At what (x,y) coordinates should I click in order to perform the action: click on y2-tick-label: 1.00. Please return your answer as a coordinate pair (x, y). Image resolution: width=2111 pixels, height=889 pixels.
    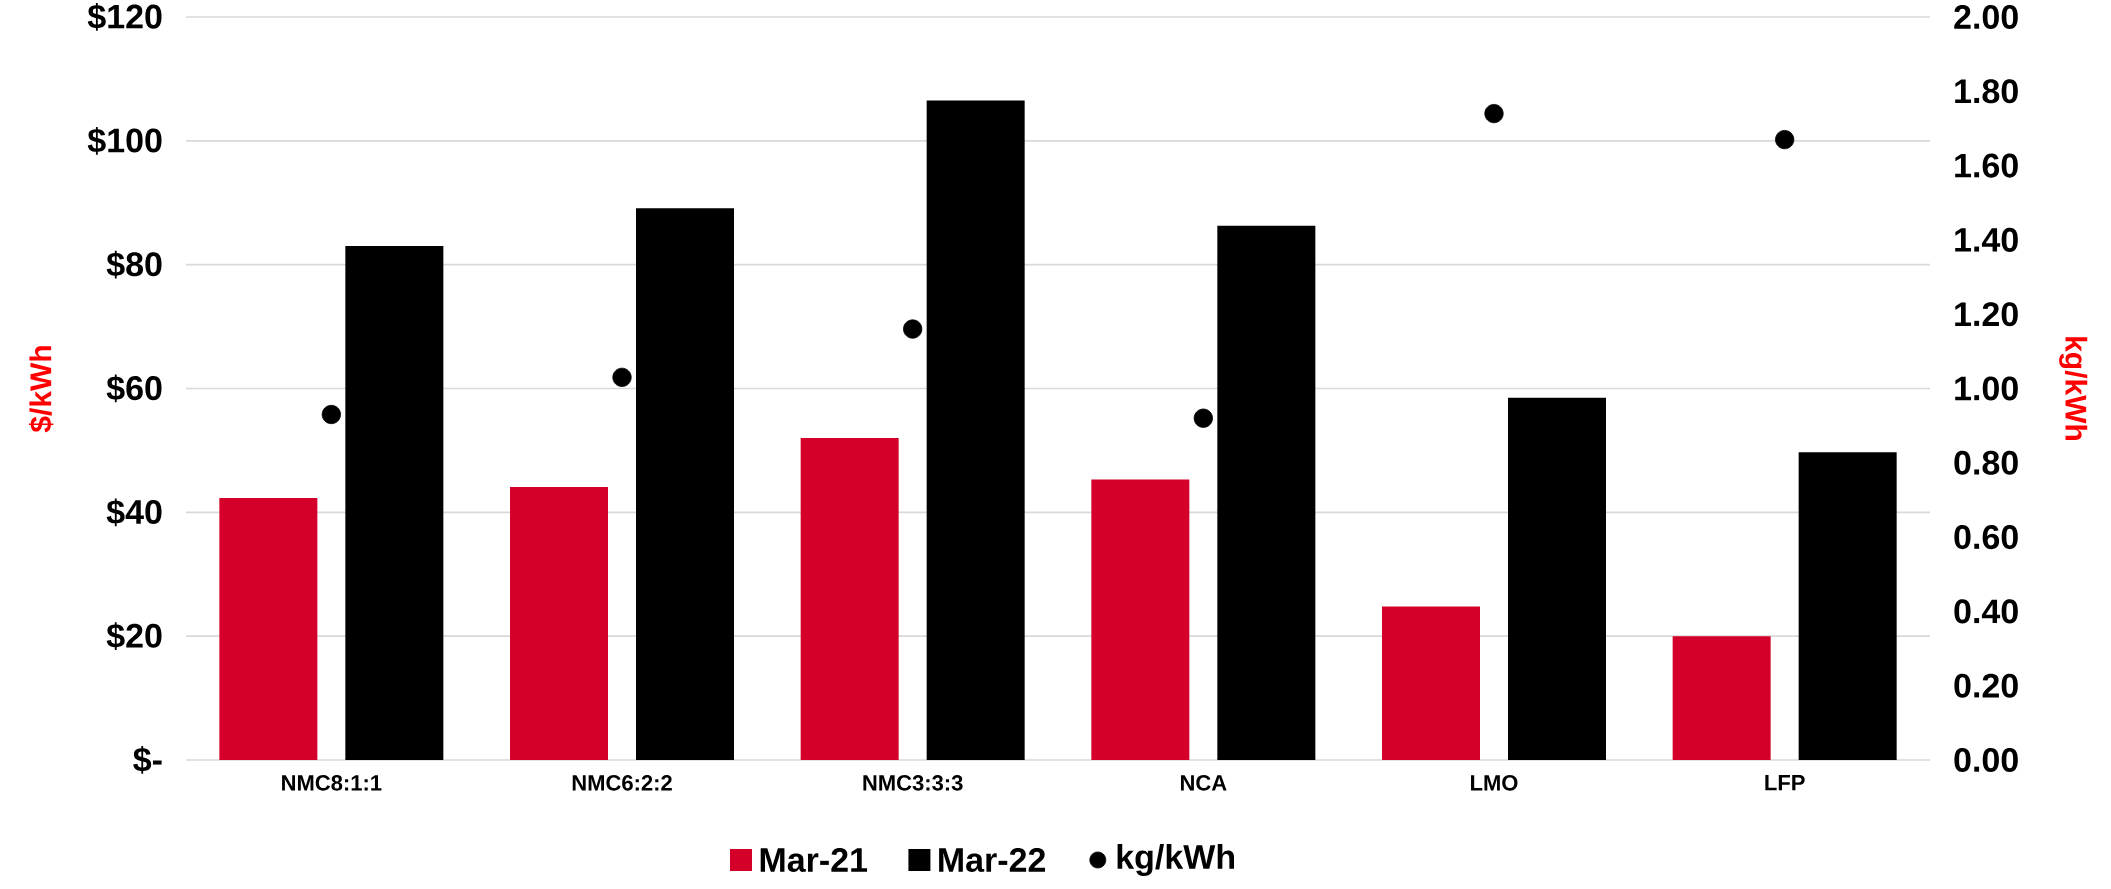
    Looking at the image, I should click on (1986, 388).